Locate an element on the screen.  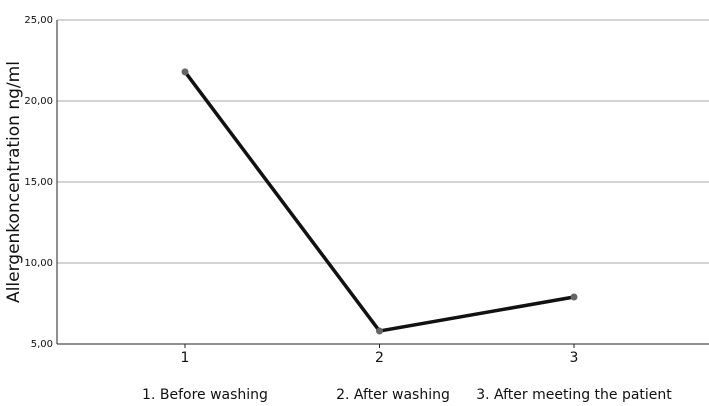
y-tick-label: 20,00 is located at coordinates (38, 101).